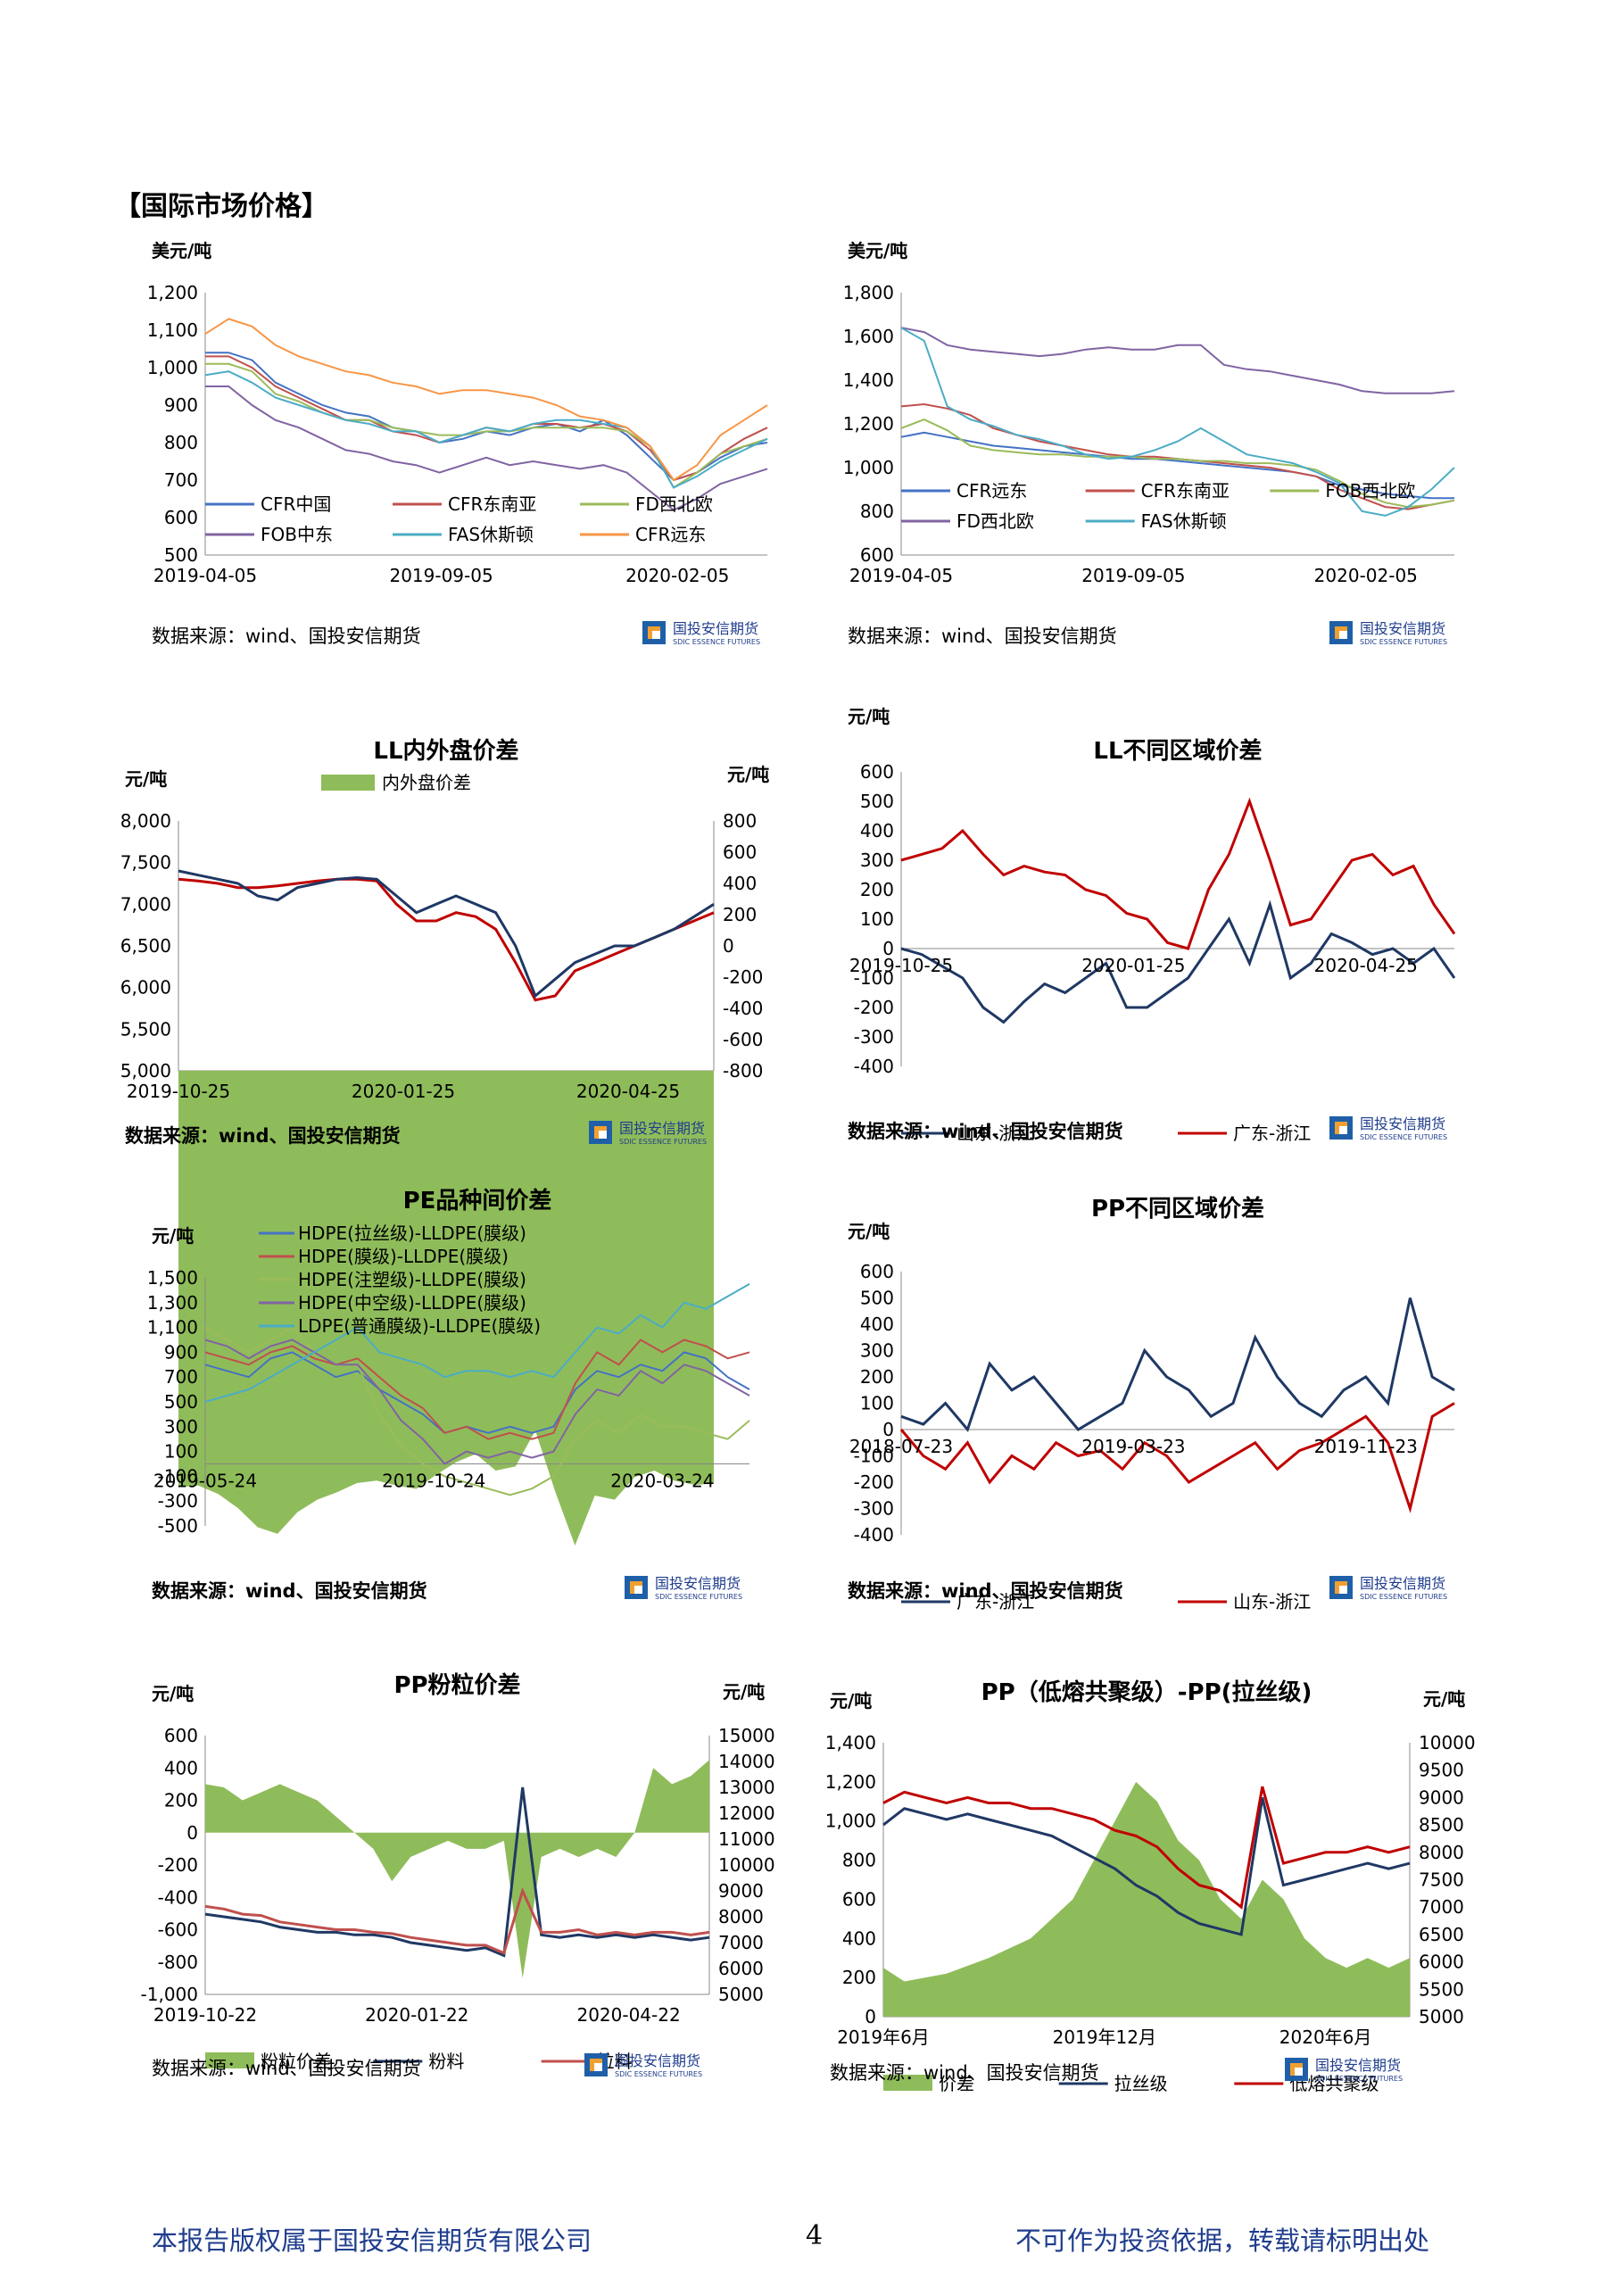 The image size is (1623, 2296). I want to click on legend-label: HDPE(膜级)-LLDPE(膜级), so click(403, 1256).